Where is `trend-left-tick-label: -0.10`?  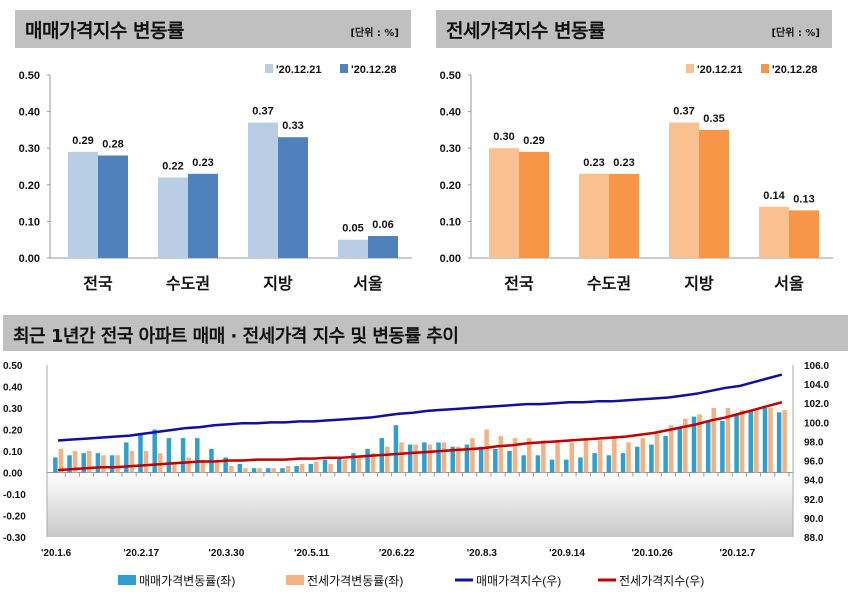 trend-left-tick-label: -0.10 is located at coordinates (14, 495).